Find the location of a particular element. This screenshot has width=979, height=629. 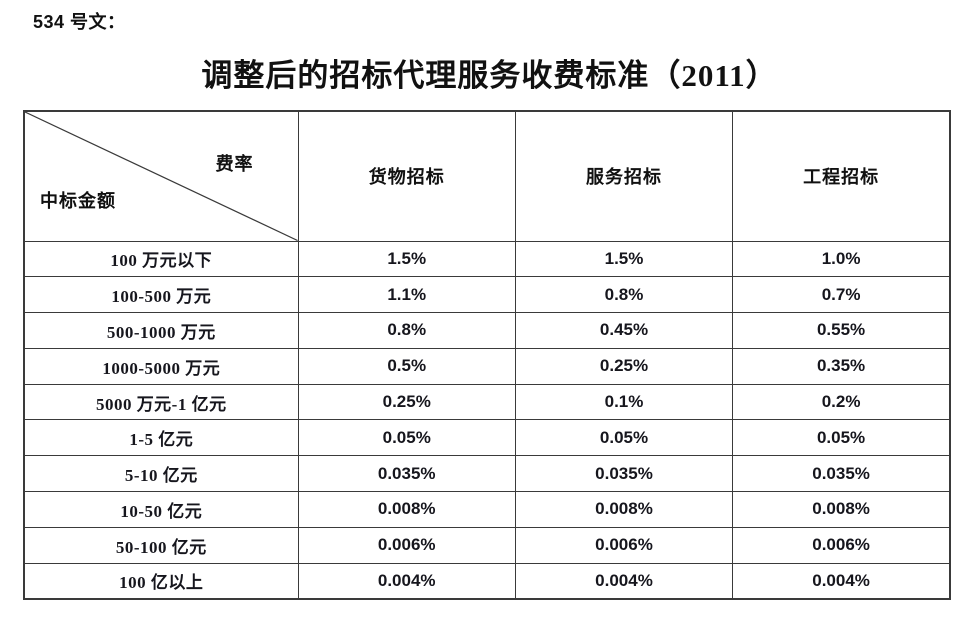

rate-cell-engineering: 0.05% is located at coordinates (841, 438).